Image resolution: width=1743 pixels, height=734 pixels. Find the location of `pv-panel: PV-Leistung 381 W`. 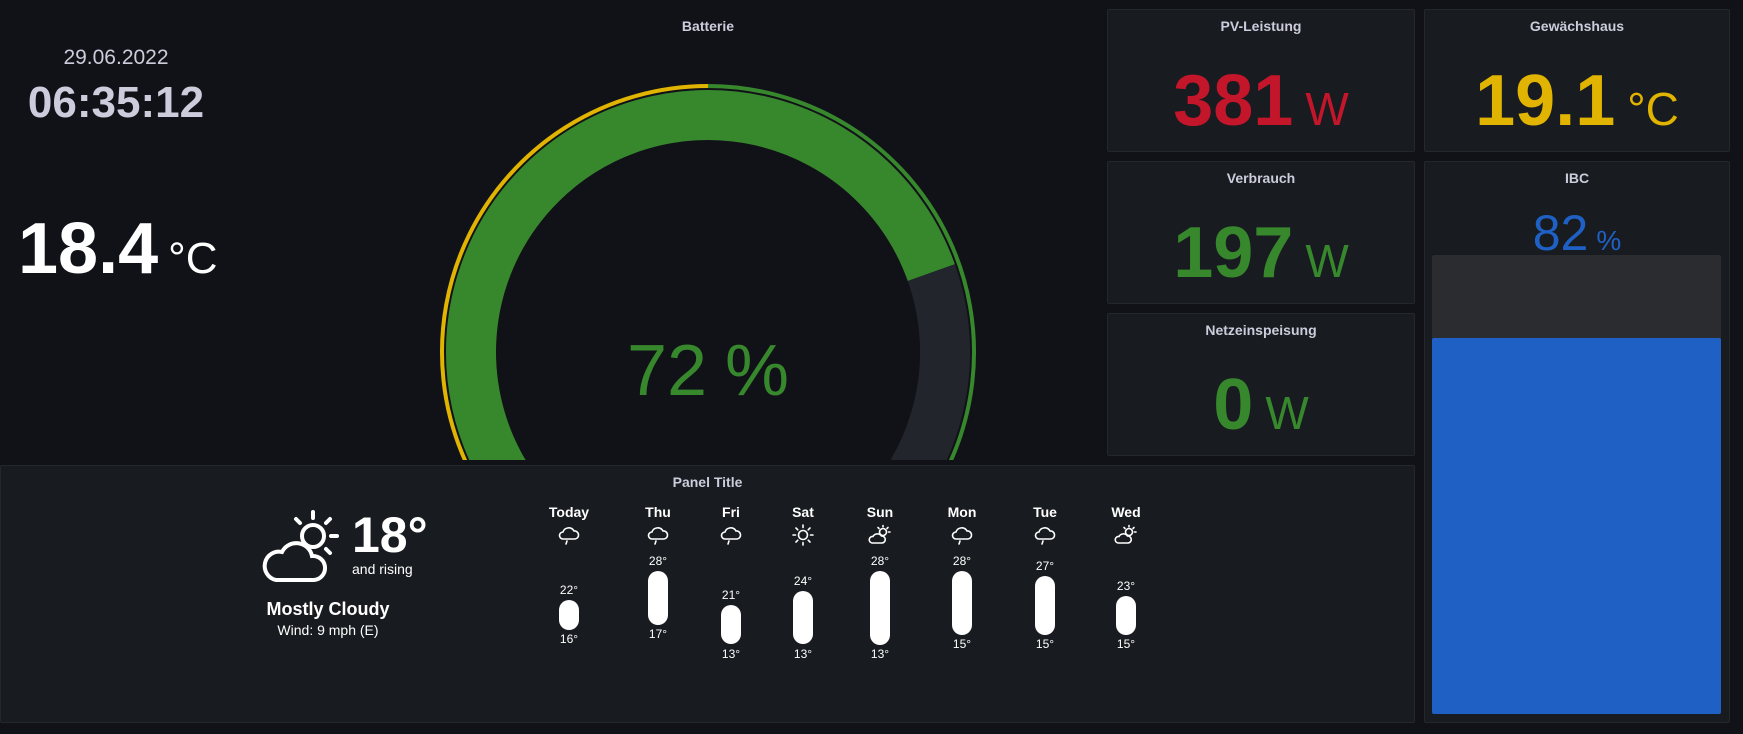

pv-panel: PV-Leistung 381 W is located at coordinates (1261, 80).